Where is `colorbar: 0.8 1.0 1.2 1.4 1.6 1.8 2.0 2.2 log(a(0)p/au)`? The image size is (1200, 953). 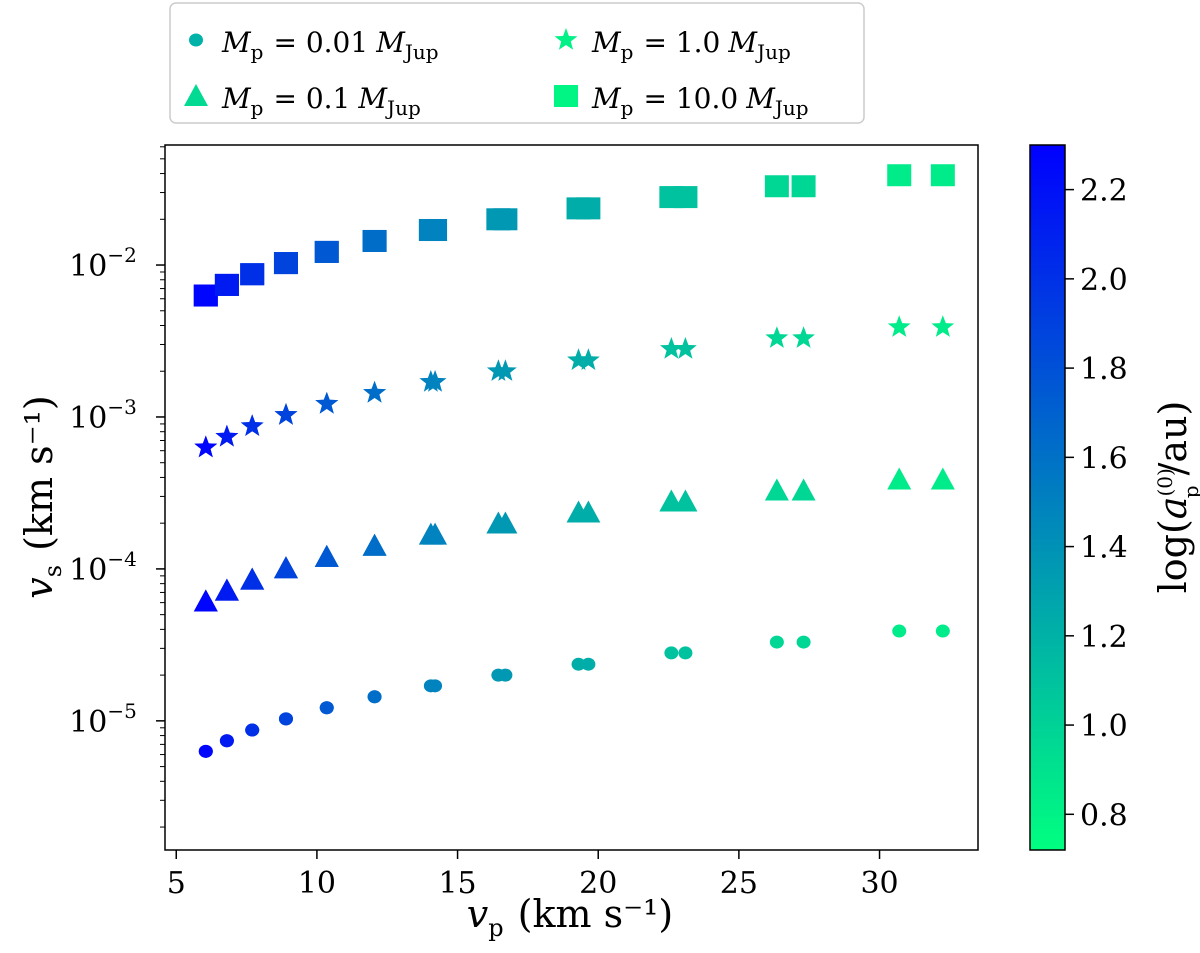
colorbar: 0.8 1.0 1.2 1.4 1.6 1.8 2.0 2.2 log(a(0)p/au) is located at coordinates (1114, 497).